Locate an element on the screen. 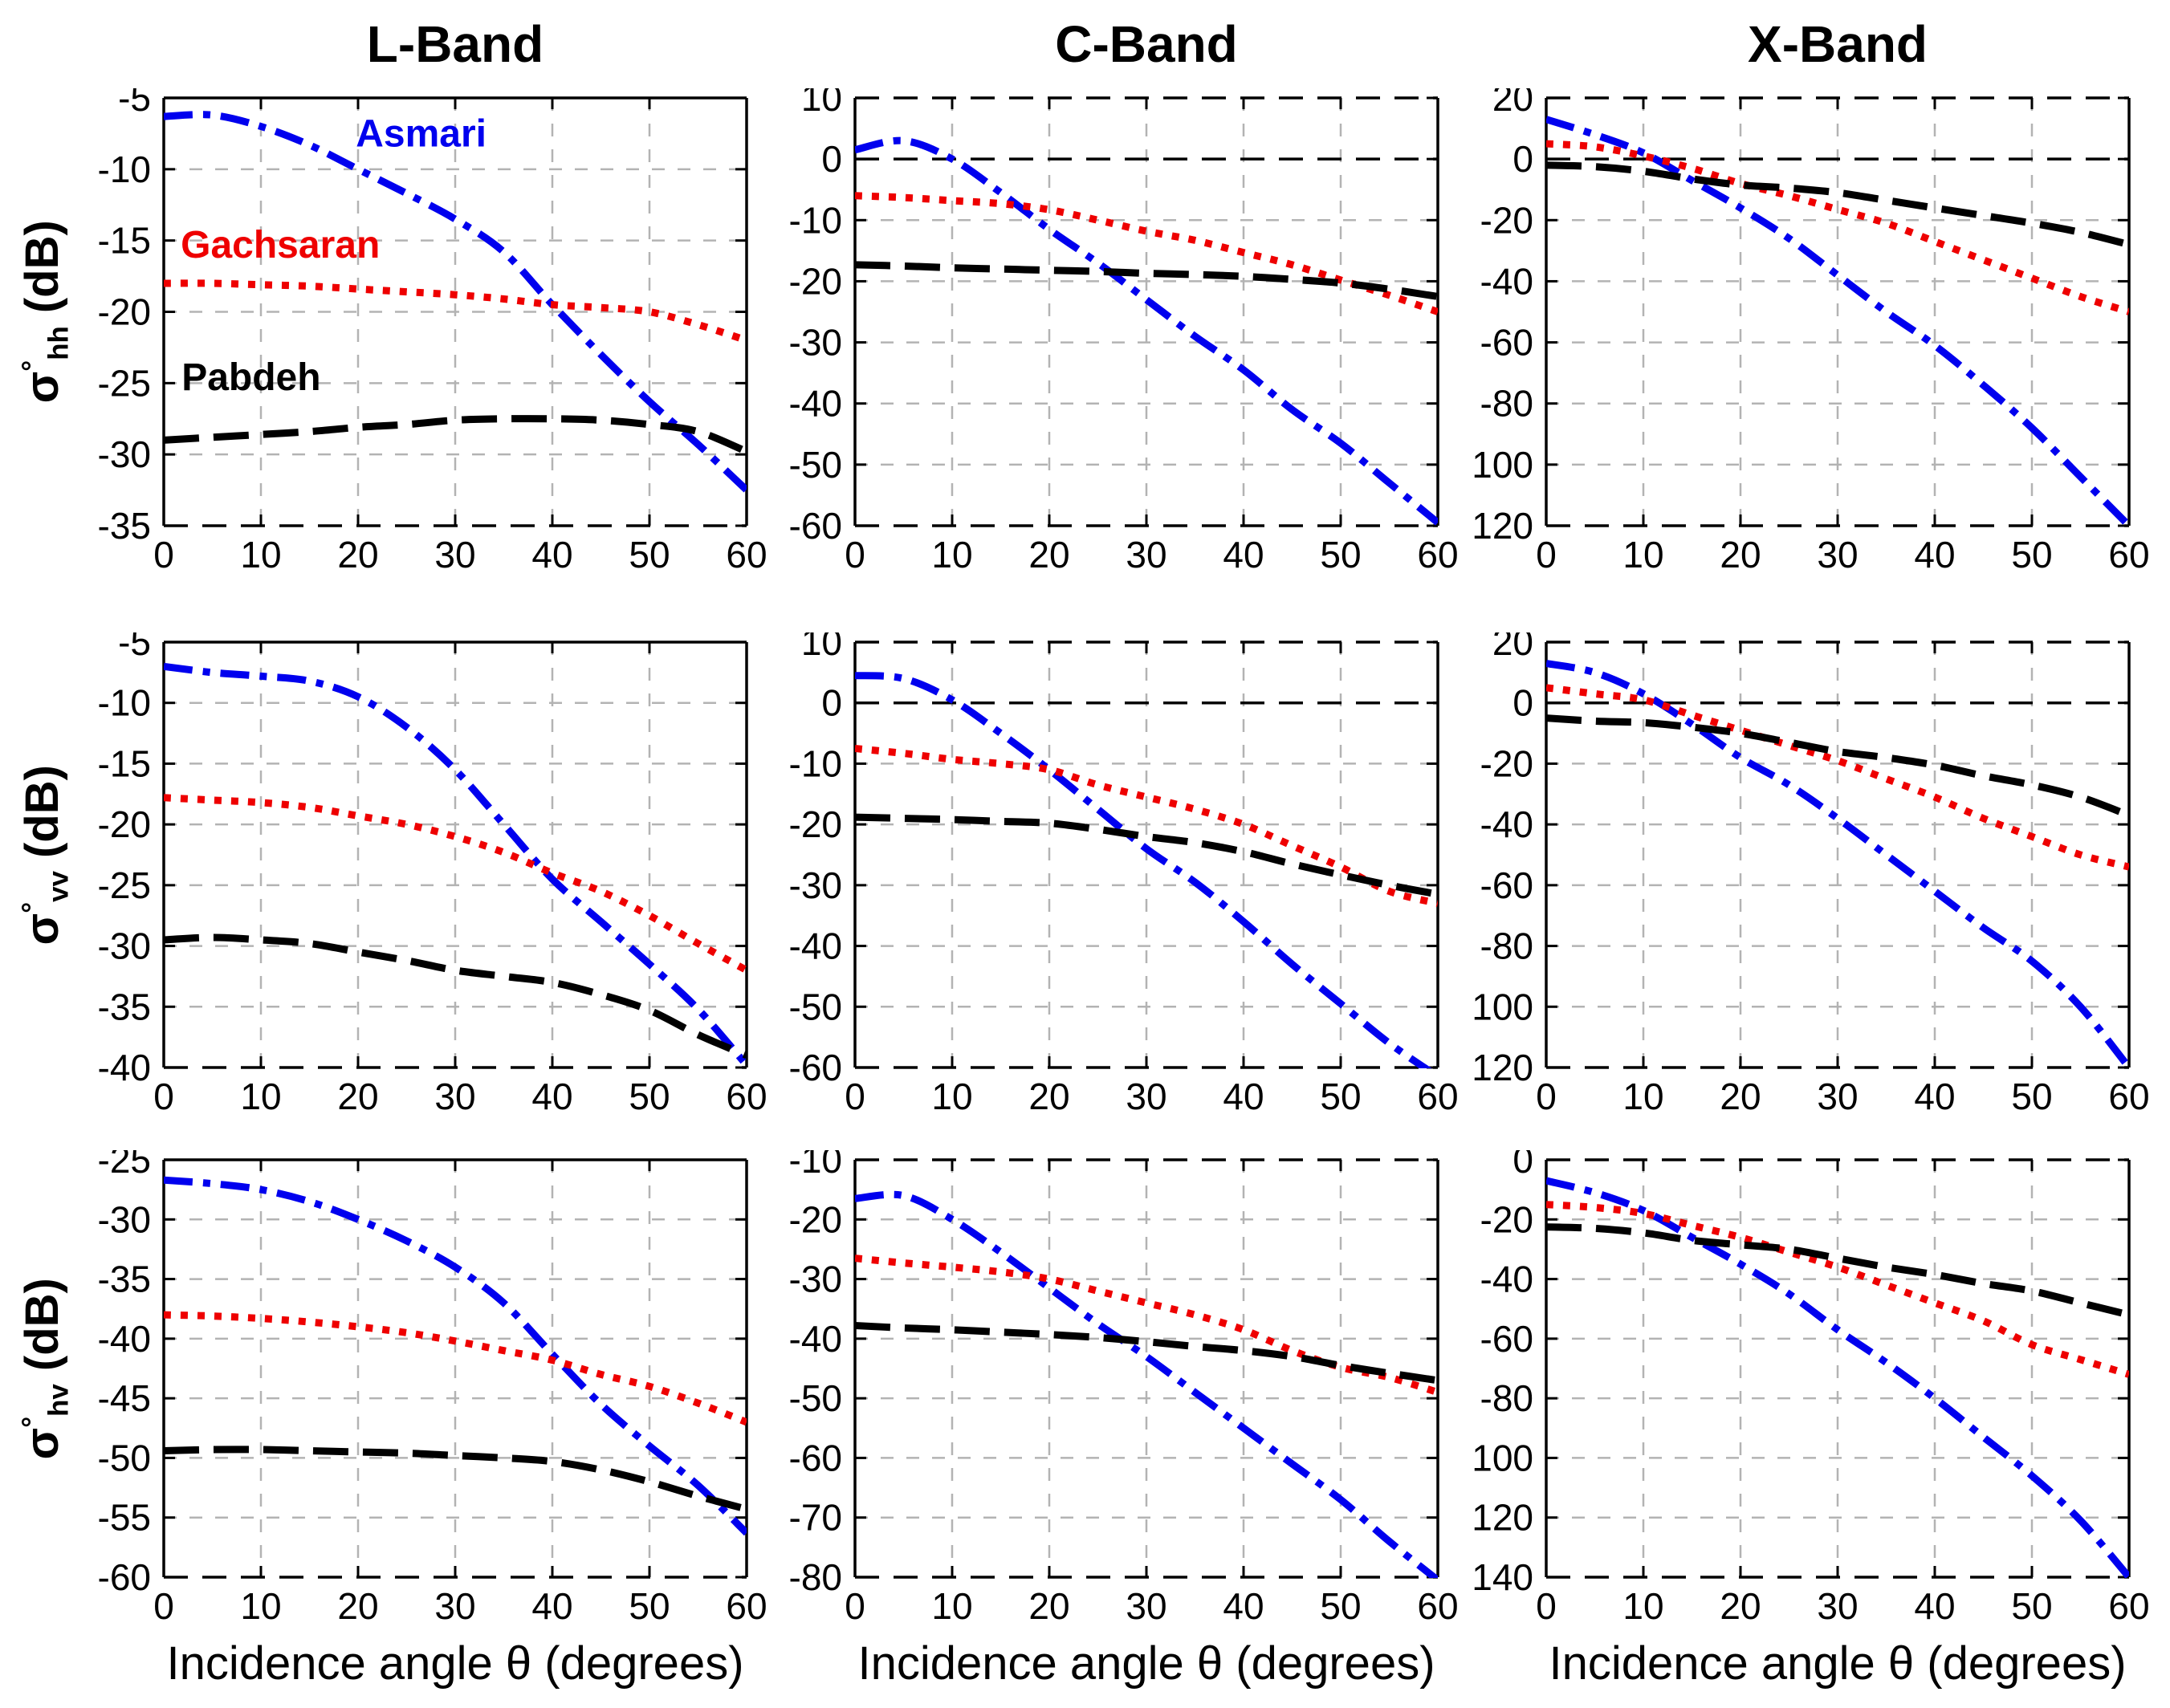 The image size is (2170, 1708). y-tick-labels: -10 -20 -30 -40 -50 -60 -70 -80 is located at coordinates (816, 1369).